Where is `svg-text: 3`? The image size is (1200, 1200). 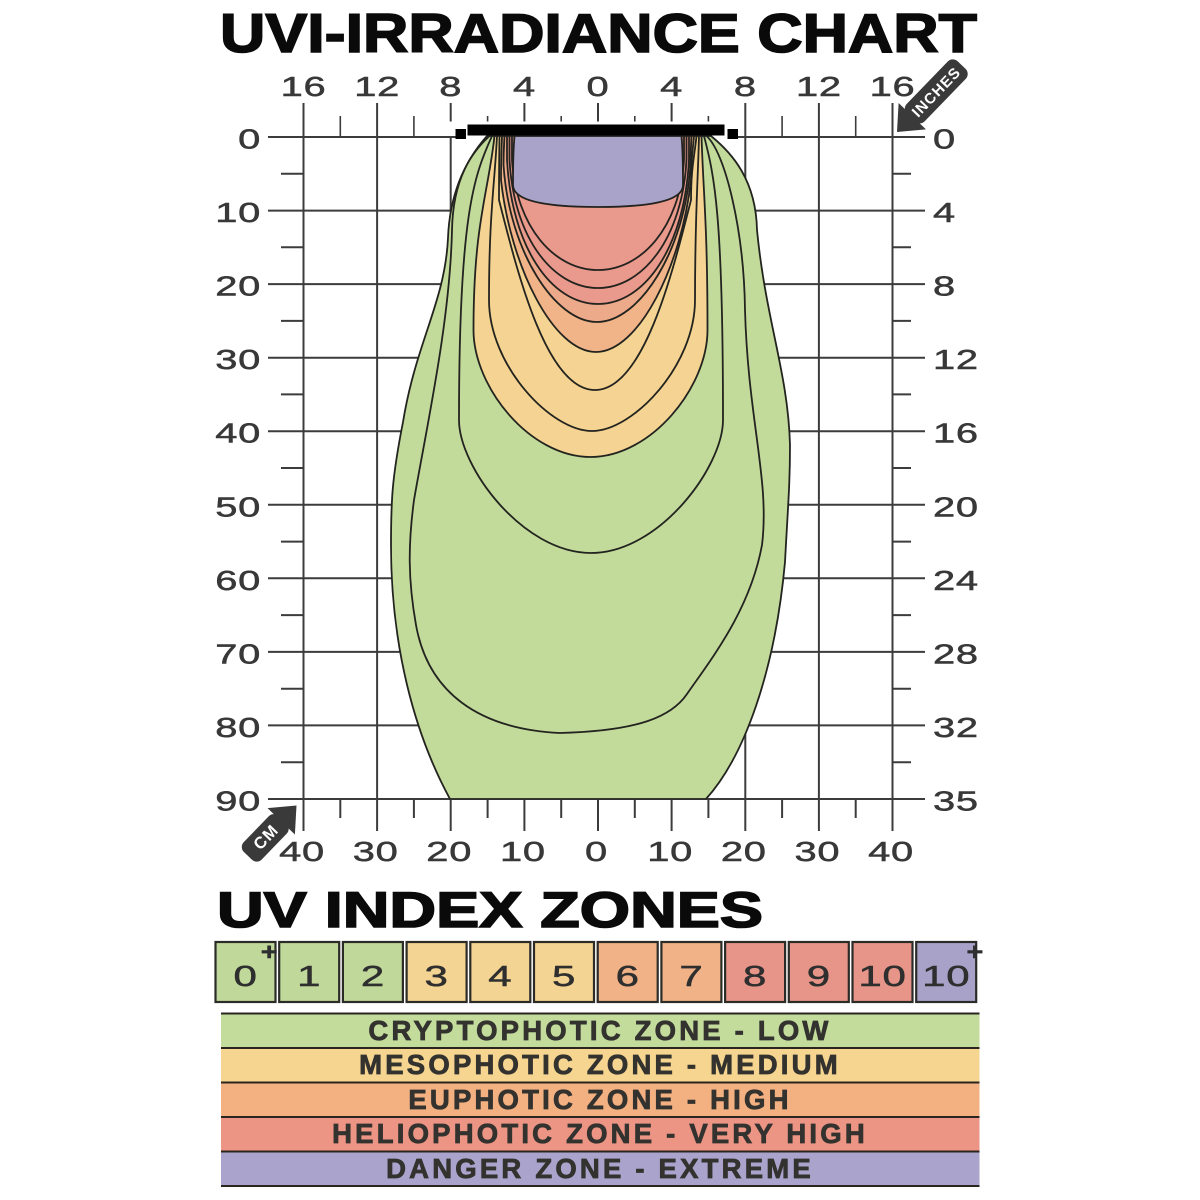
svg-text: 3 is located at coordinates (437, 976).